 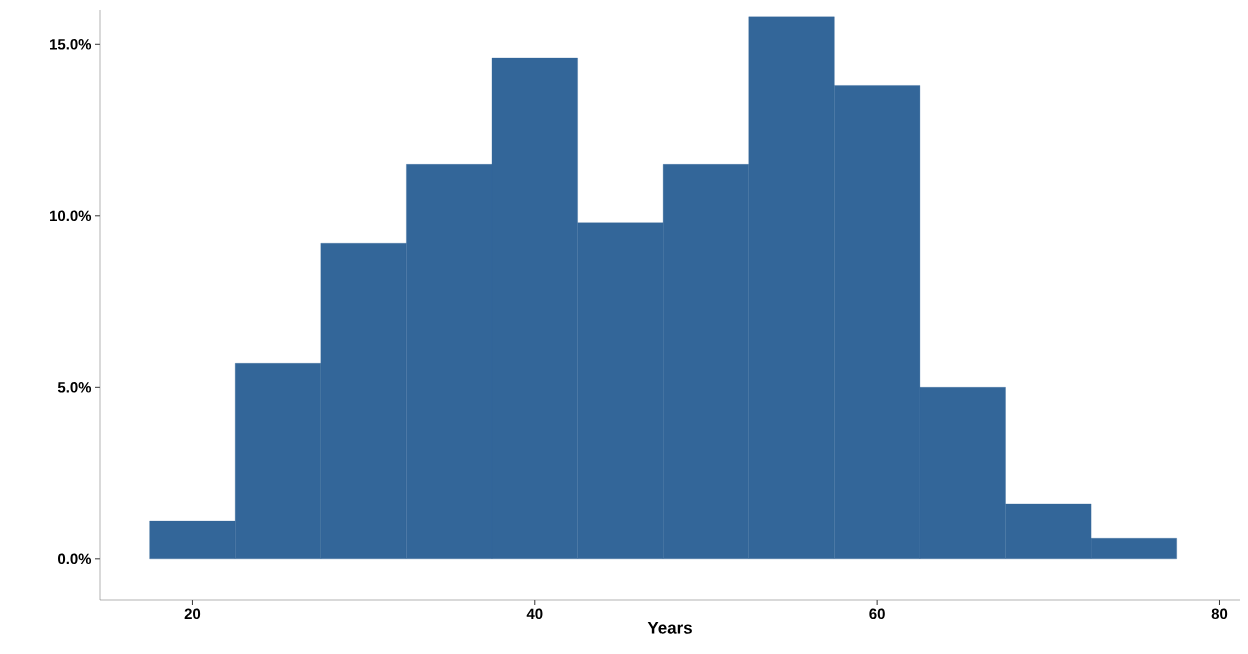 I want to click on y-tick-label: 0.0%, so click(x=75, y=559).